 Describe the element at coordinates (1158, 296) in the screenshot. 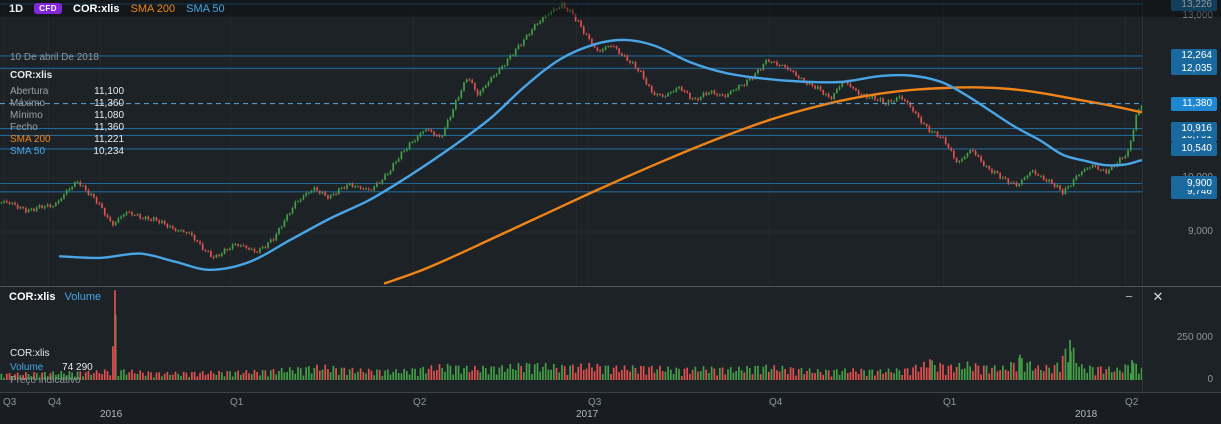

I see `close-icon: ✕` at that location.